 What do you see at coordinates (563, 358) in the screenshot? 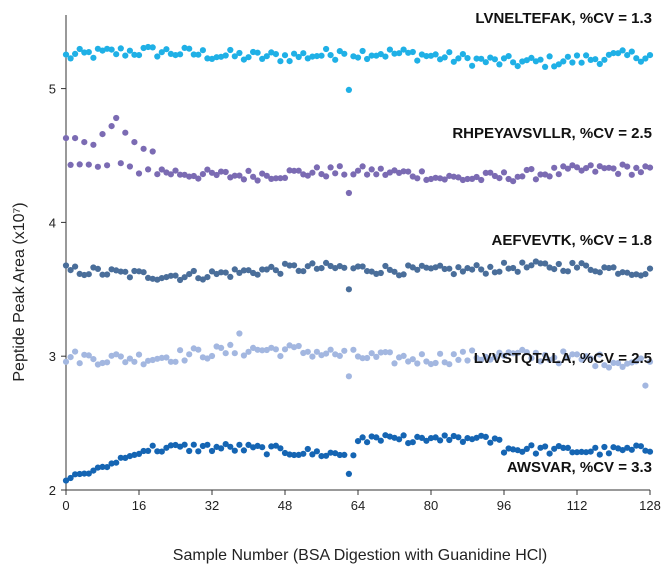
I see `series-label: LVVSTQTALA, %CV = 2.5` at bounding box center [563, 358].